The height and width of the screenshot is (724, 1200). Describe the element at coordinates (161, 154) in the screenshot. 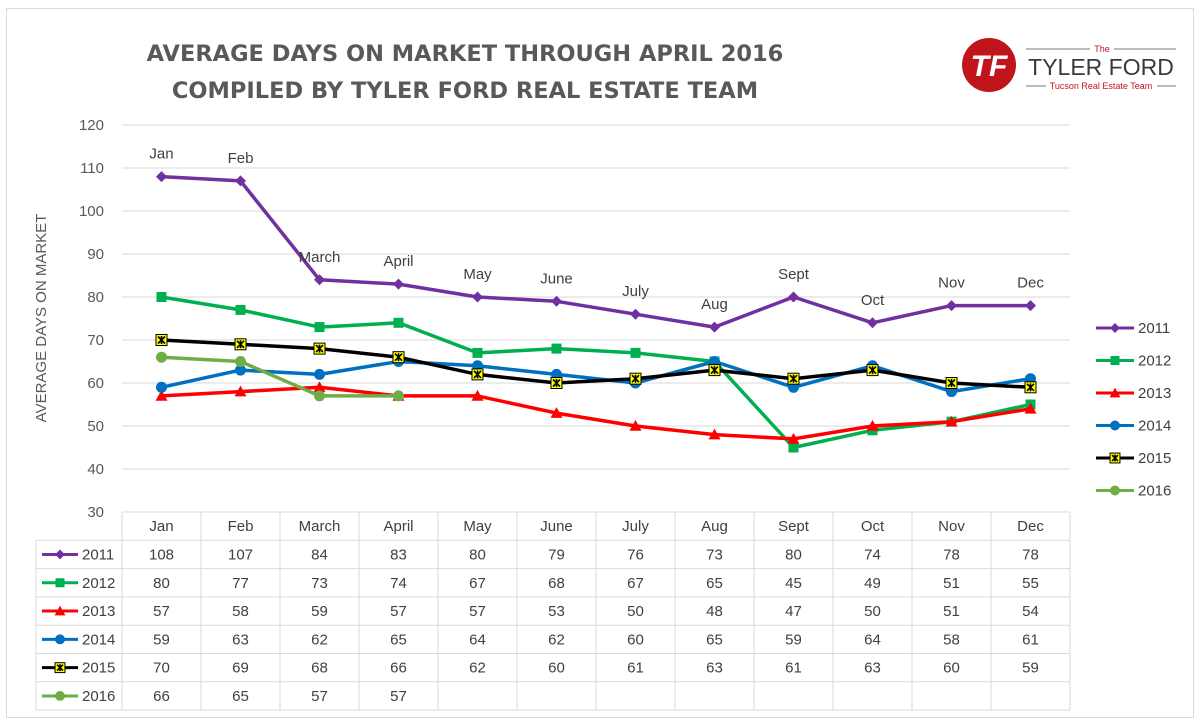

I see `point-label-0: Jan` at that location.